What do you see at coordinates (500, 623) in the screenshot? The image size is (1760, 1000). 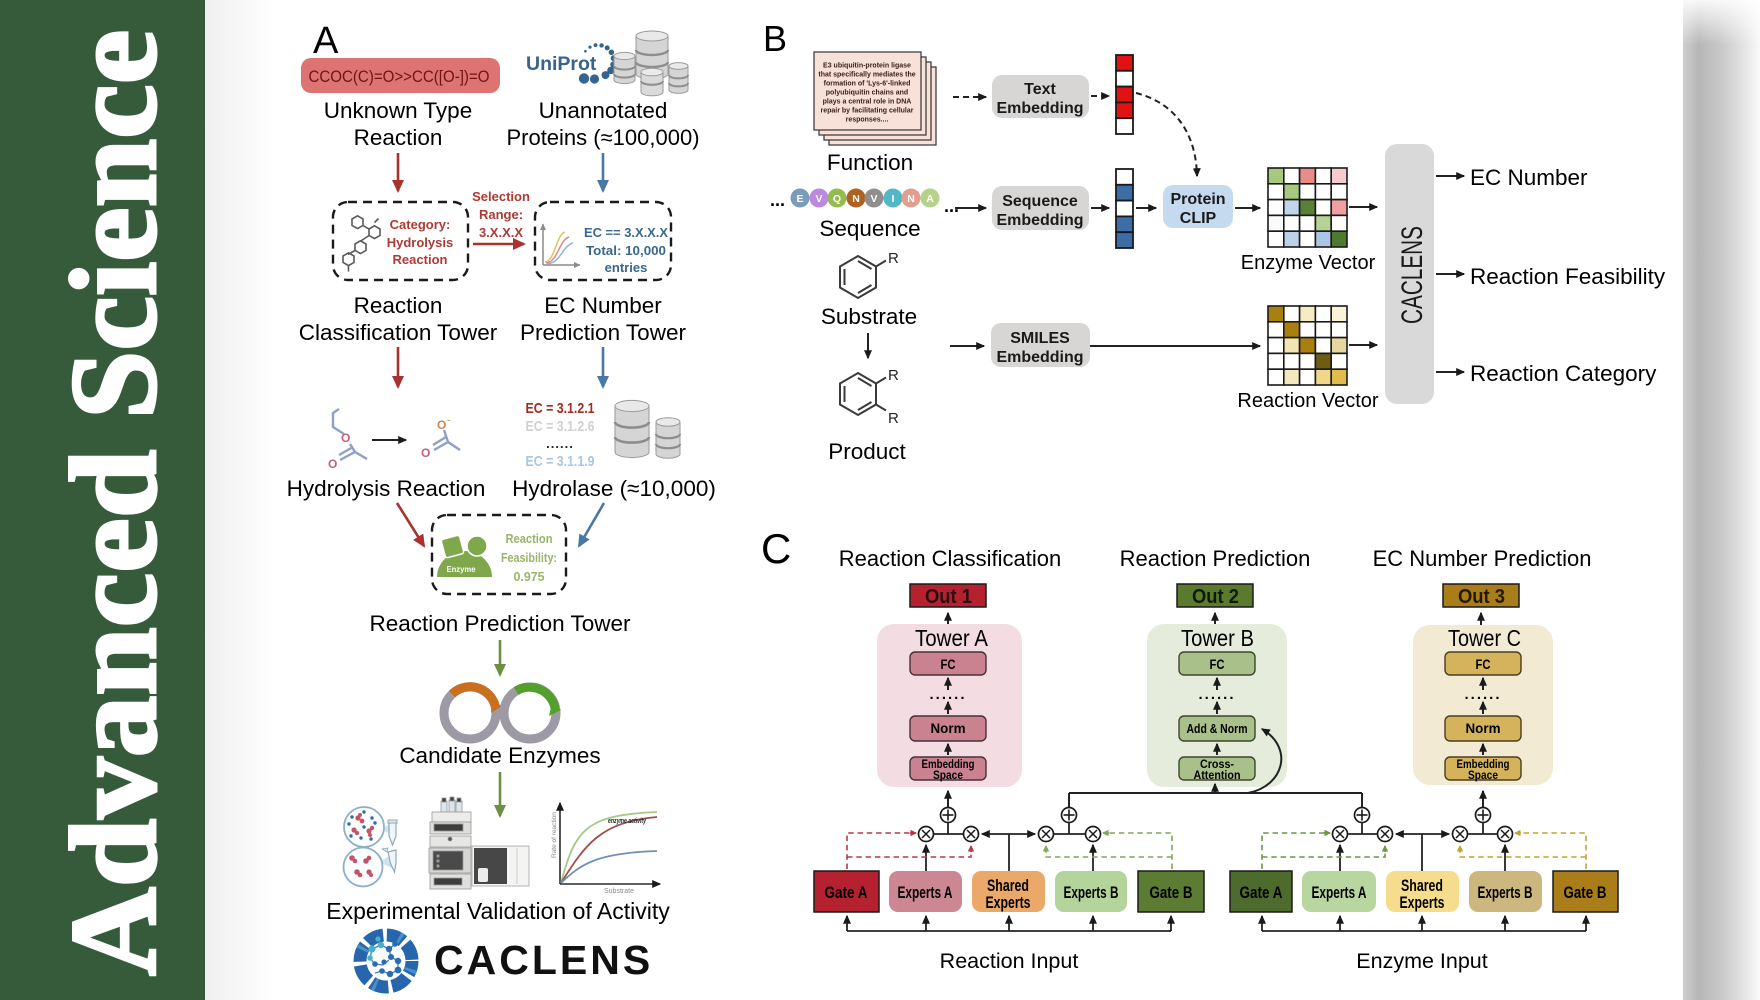 I see `svg-text: Reaction Prediction Tower` at bounding box center [500, 623].